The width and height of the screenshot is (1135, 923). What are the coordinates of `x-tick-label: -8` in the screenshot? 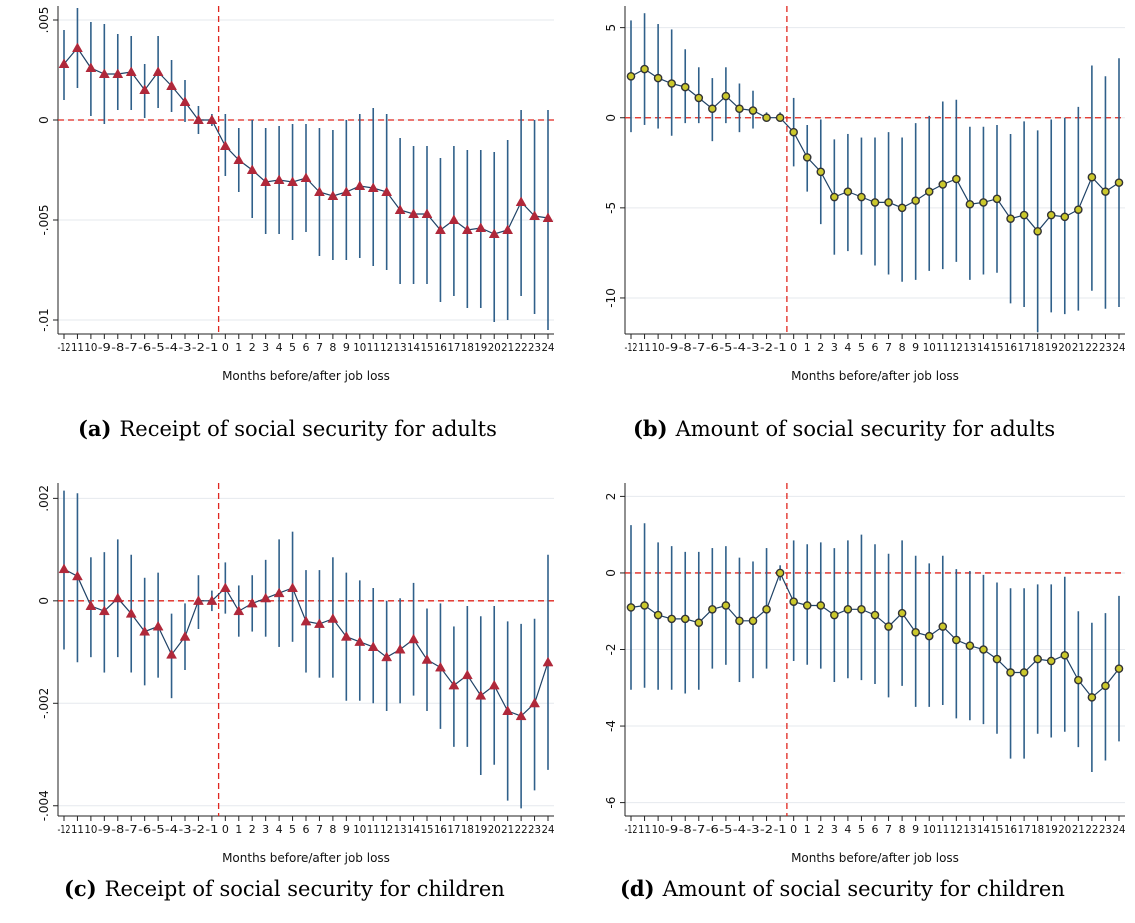 It's located at (685, 829).